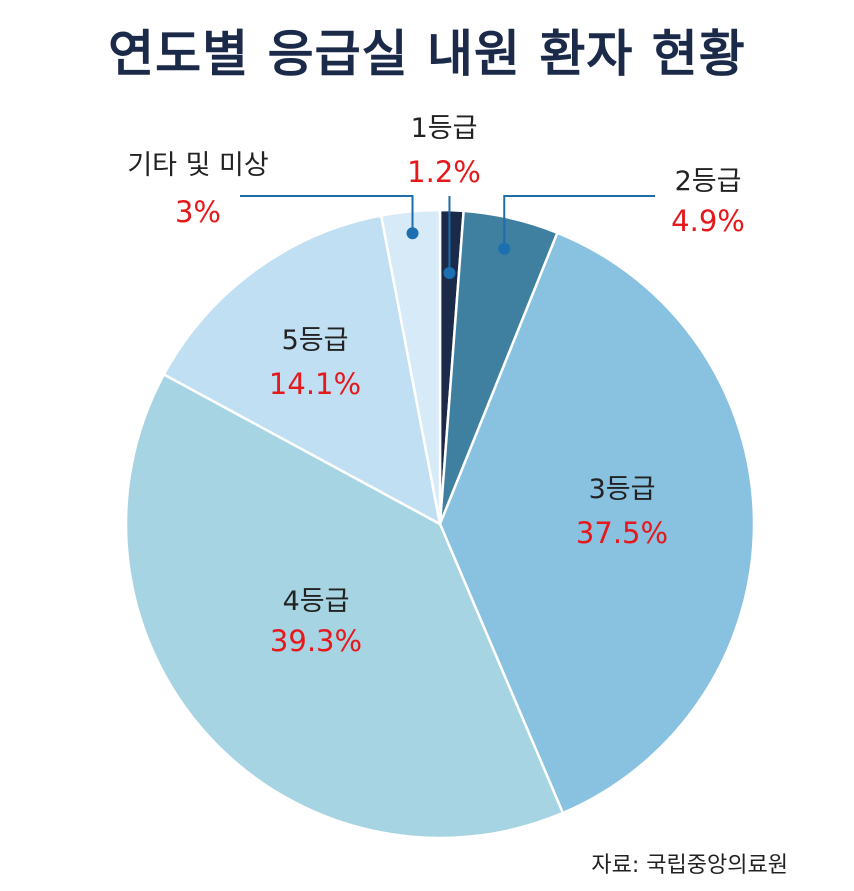 This screenshot has height=891, width=854. What do you see at coordinates (708, 181) in the screenshot?
I see `slice-label-2: 2등급` at bounding box center [708, 181].